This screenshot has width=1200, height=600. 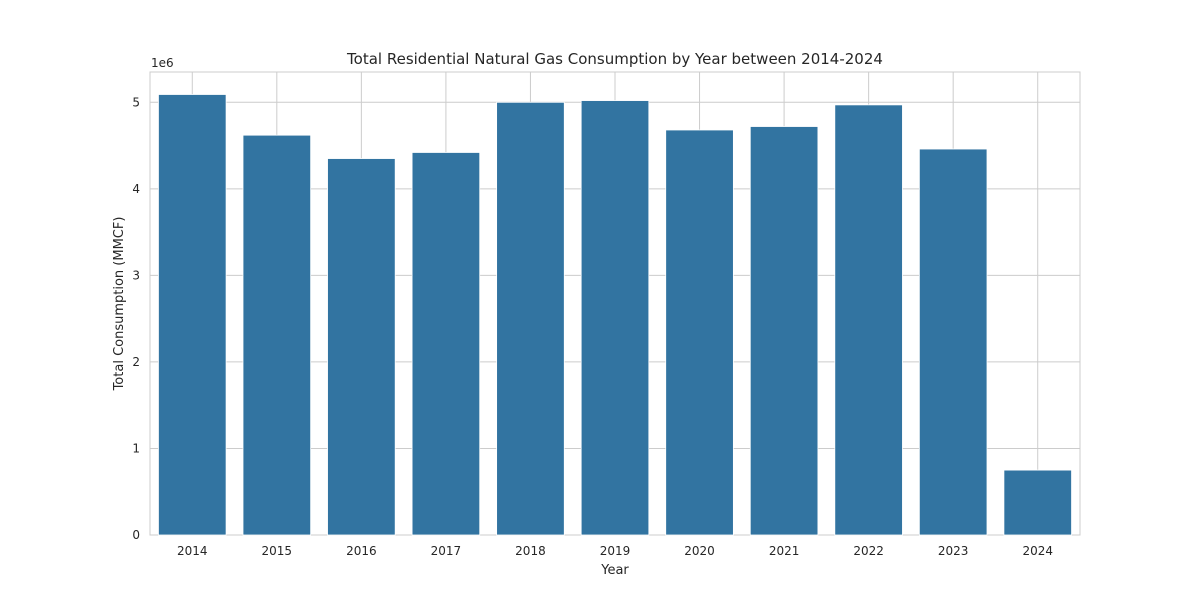 What do you see at coordinates (614, 570) in the screenshot?
I see `x-axis-label: Year` at bounding box center [614, 570].